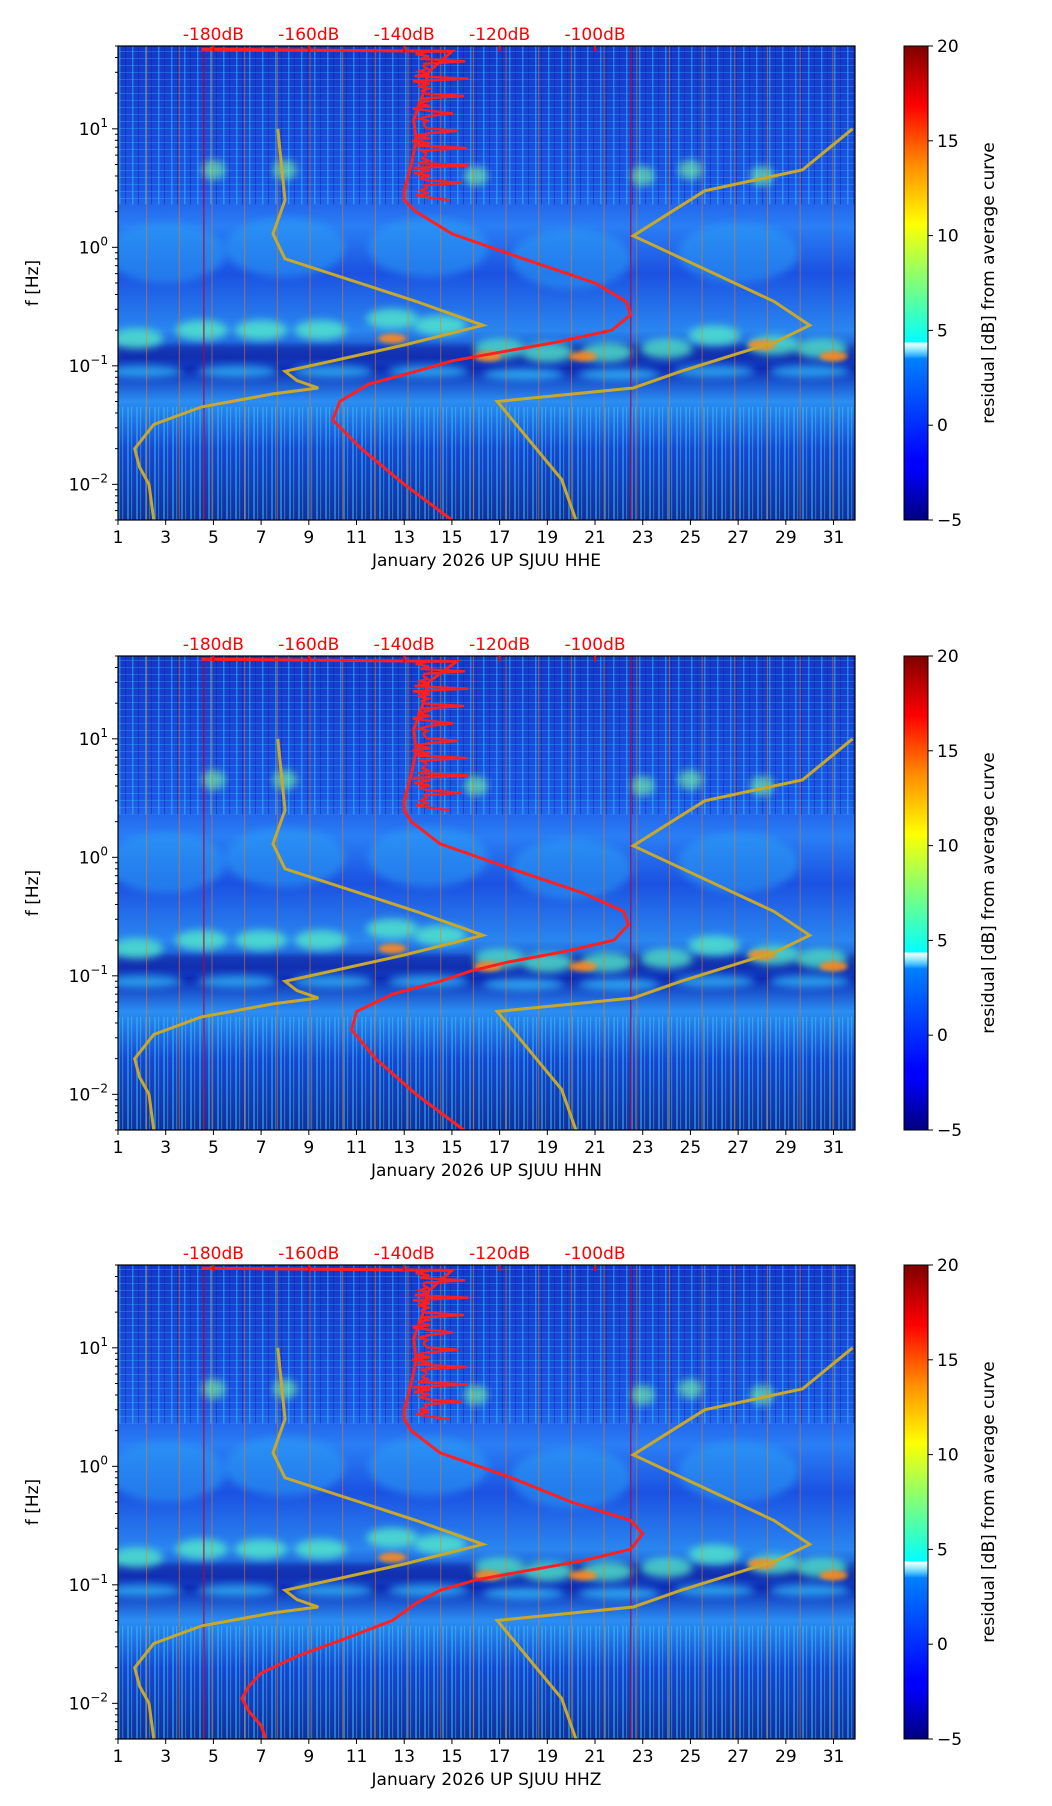  Describe the element at coordinates (486, 561) in the screenshot. I see `x-axis-label: January 2026 UP SJUU HHE` at that location.